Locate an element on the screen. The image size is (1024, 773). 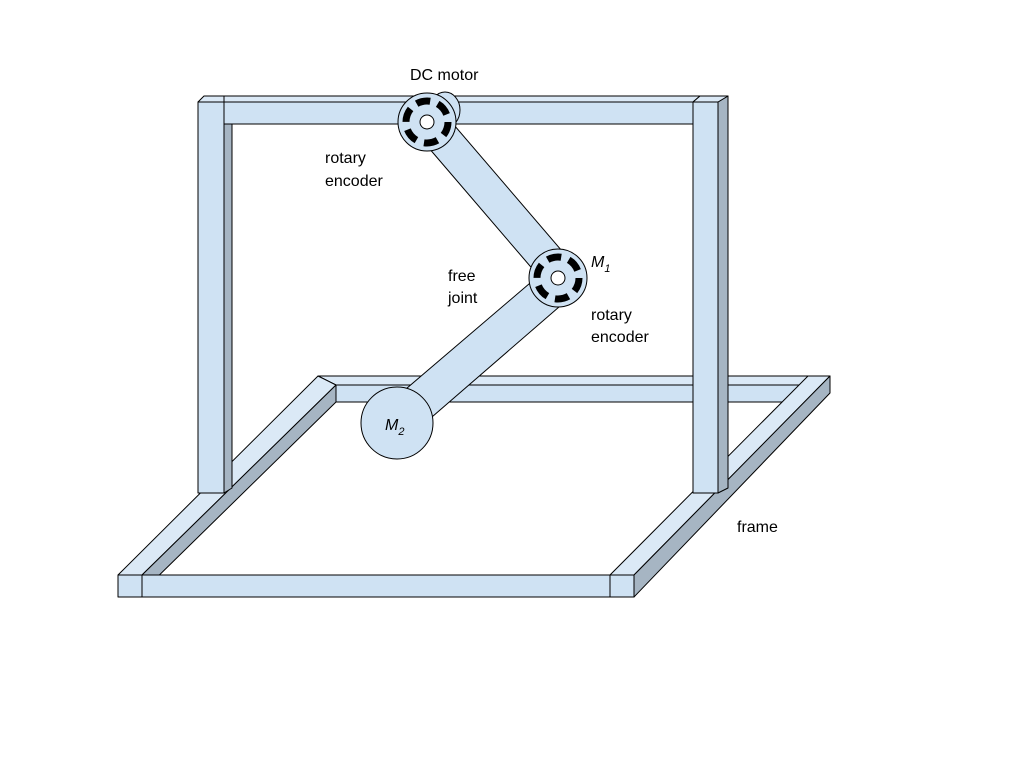
rotary-encoder-mid-label-line2: encoder is located at coordinates (620, 337).